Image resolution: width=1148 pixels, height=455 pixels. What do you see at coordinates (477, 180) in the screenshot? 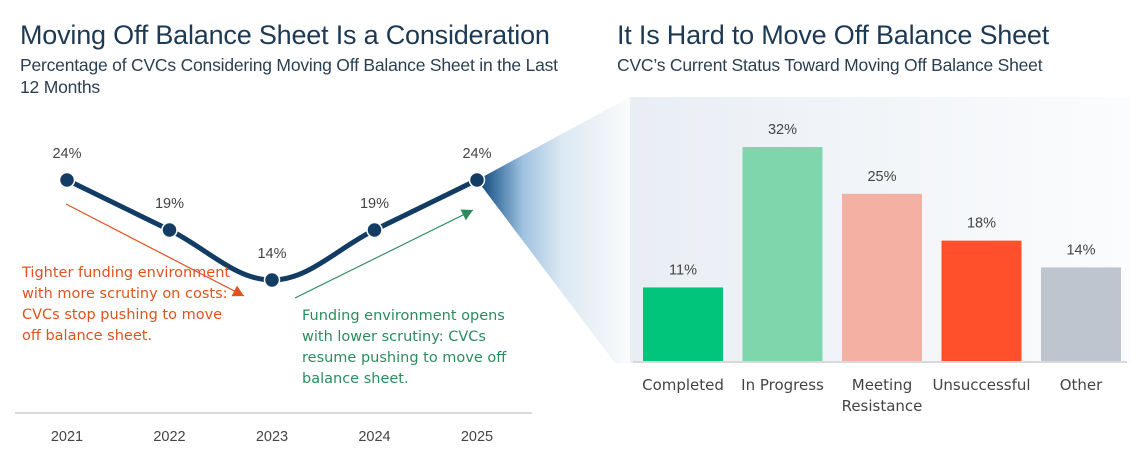
I see `data-point-2025` at bounding box center [477, 180].